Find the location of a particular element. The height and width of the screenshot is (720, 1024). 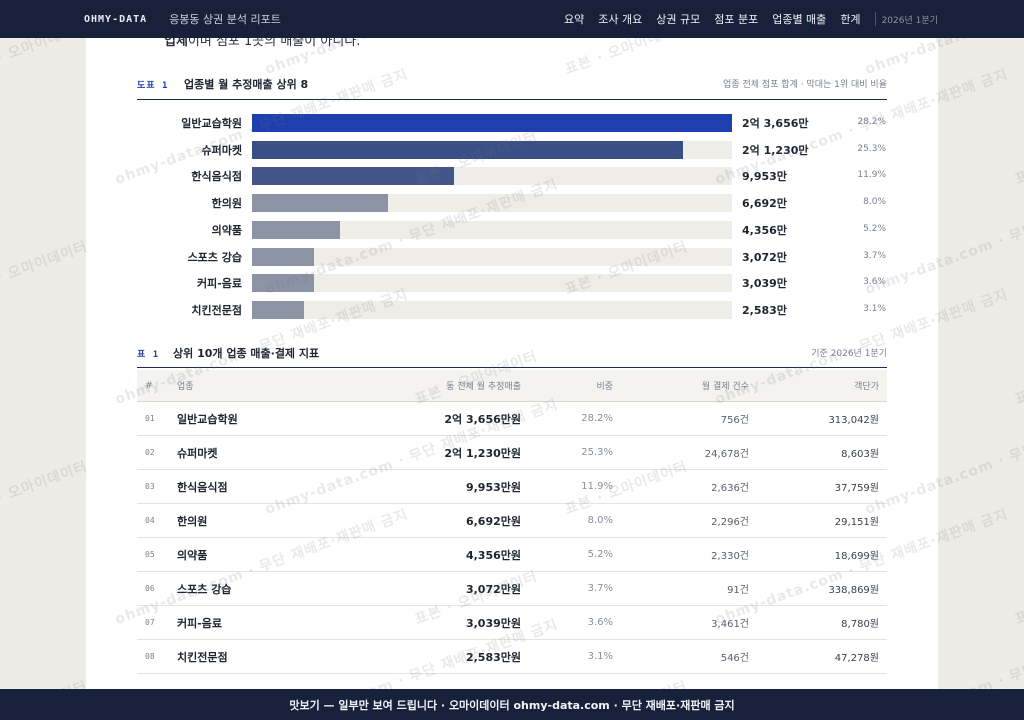

row-transactions: 24,678건 is located at coordinates (726, 454).